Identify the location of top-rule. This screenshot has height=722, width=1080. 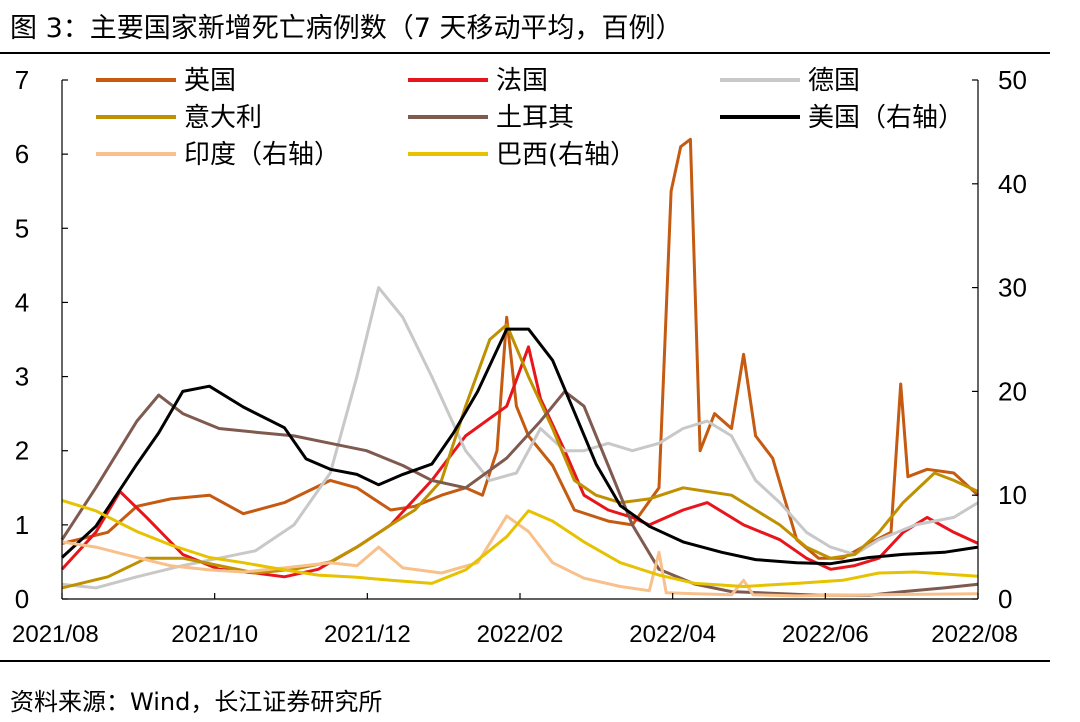
(525, 53).